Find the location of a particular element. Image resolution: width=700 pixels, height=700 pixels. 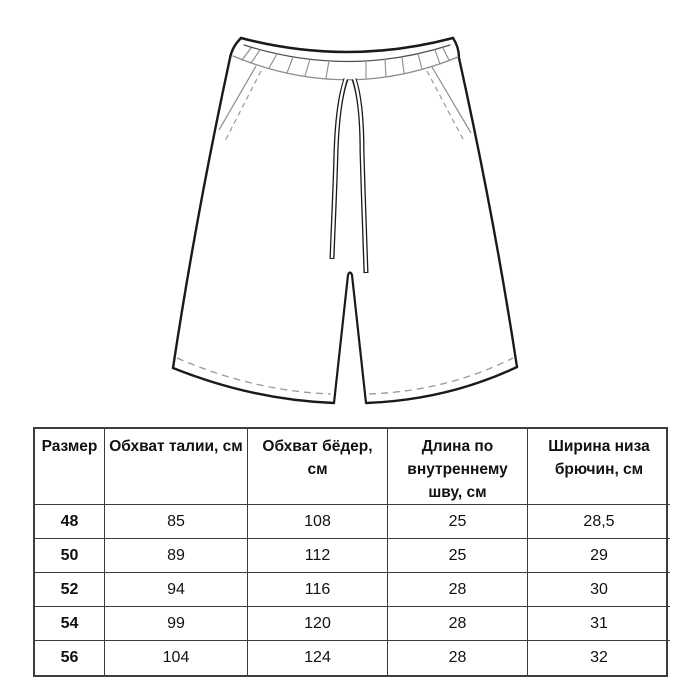

table-value-cell: 30 is located at coordinates (599, 590).